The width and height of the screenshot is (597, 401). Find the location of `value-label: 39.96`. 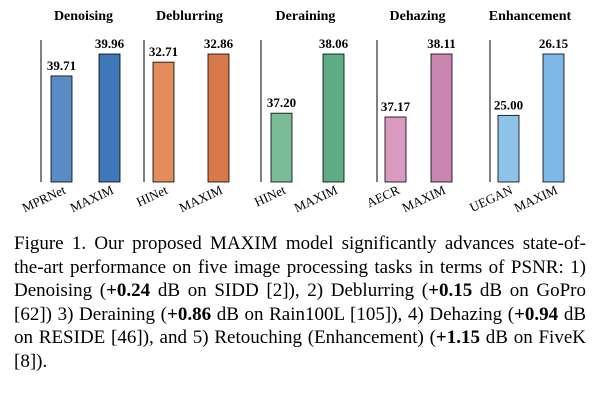

value-label: 39.96 is located at coordinates (110, 43).